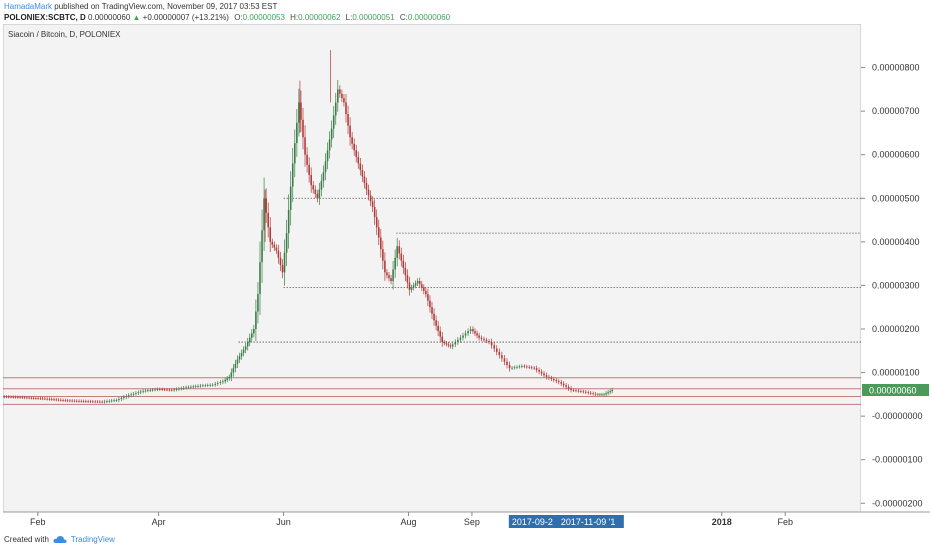  What do you see at coordinates (588, 522) in the screenshot?
I see `range-end-label: 2017-11-09 '1` at bounding box center [588, 522].